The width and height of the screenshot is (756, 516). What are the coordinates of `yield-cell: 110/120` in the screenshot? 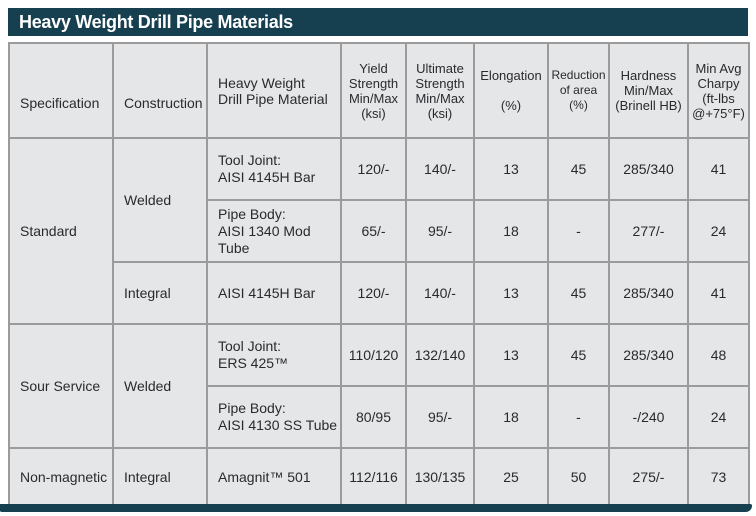 It's located at (373, 355).